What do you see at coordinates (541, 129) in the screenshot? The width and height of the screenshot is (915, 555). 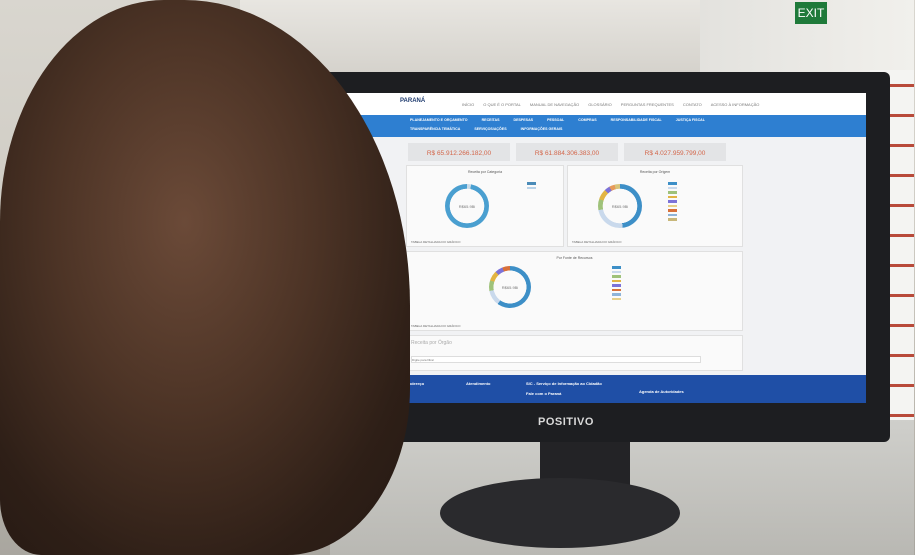 I see `menu-item: INFORMAÇÕES GERAIS` at bounding box center [541, 129].